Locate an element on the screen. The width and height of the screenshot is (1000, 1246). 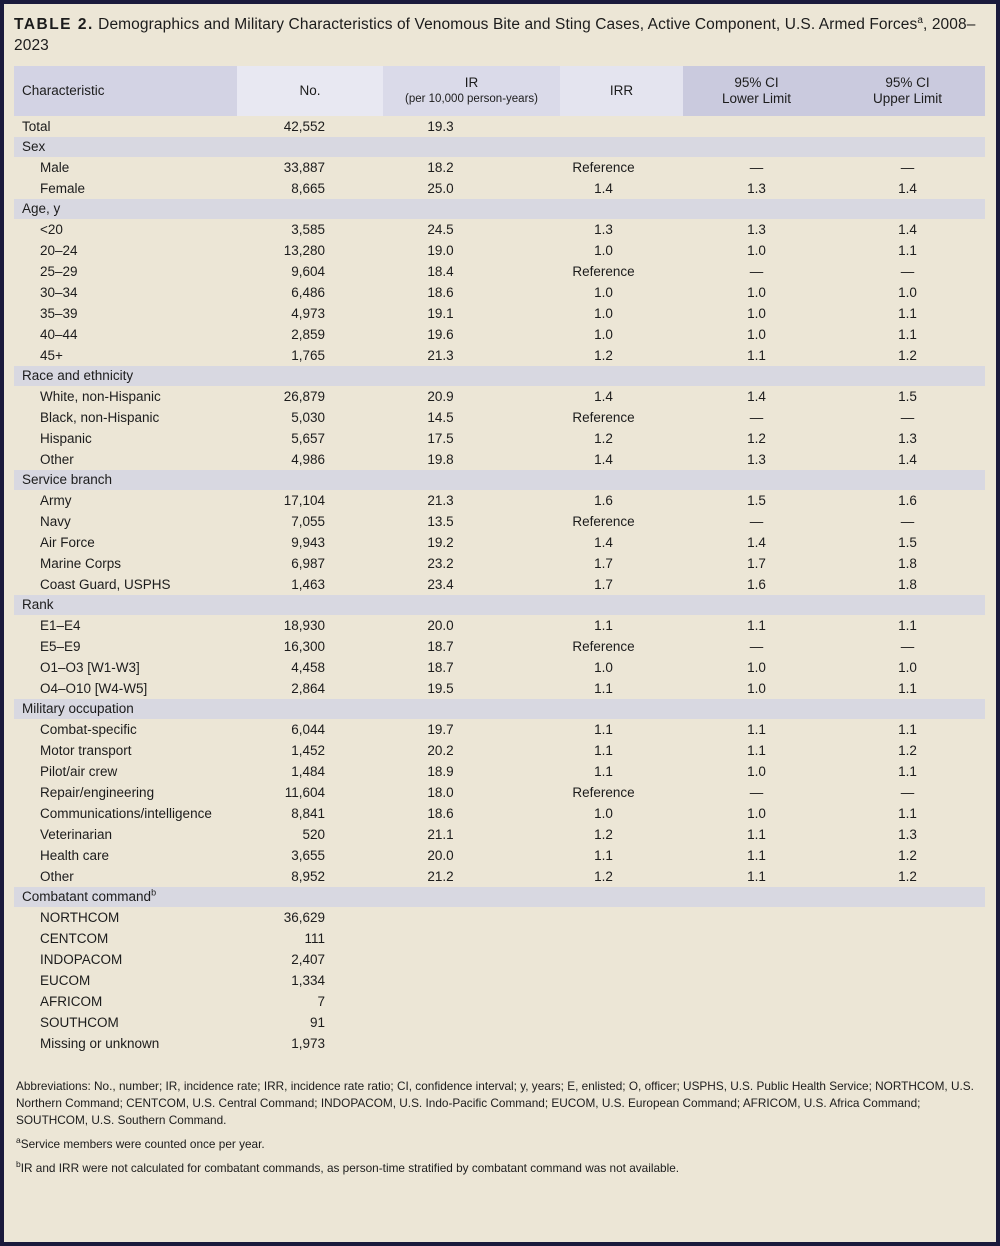
no-cell: 2,407 is located at coordinates (308, 959).